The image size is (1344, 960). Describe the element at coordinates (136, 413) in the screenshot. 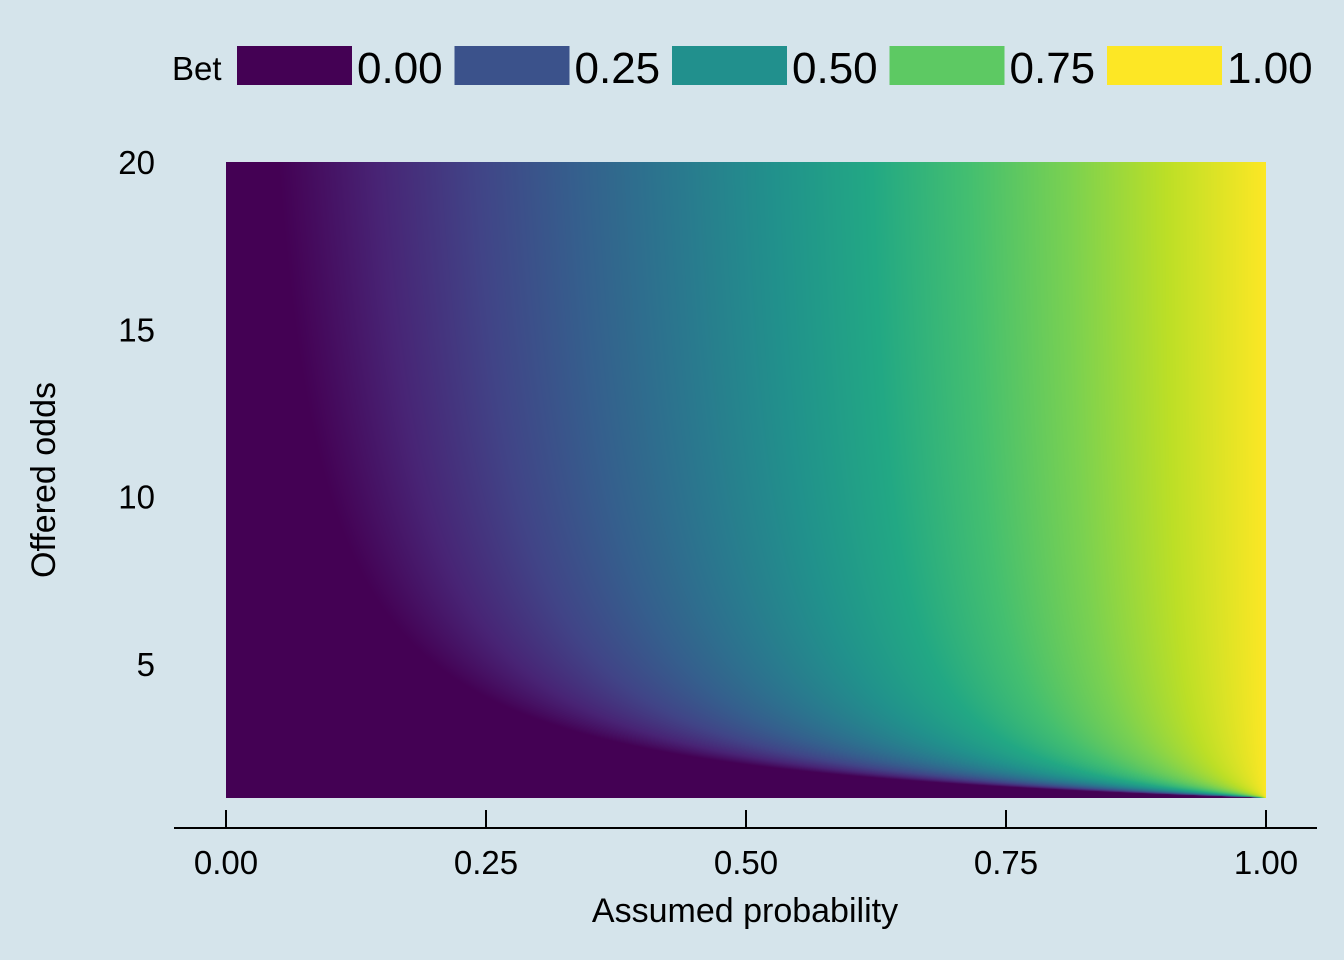

I see `y-axis: 5 10 15 20` at that location.